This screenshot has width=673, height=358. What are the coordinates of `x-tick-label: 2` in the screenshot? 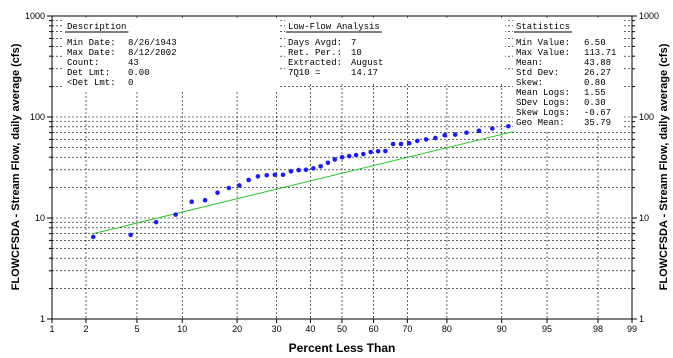 It's located at (85, 329).